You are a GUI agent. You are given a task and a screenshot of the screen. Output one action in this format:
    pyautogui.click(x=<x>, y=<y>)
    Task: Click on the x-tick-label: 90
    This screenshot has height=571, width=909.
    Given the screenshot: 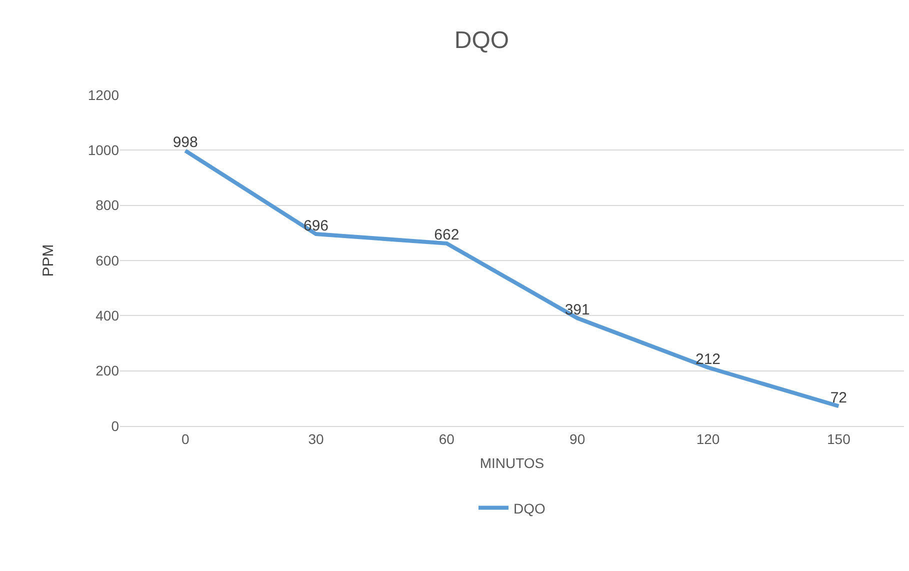 What is the action you would take?
    pyautogui.click(x=578, y=438)
    